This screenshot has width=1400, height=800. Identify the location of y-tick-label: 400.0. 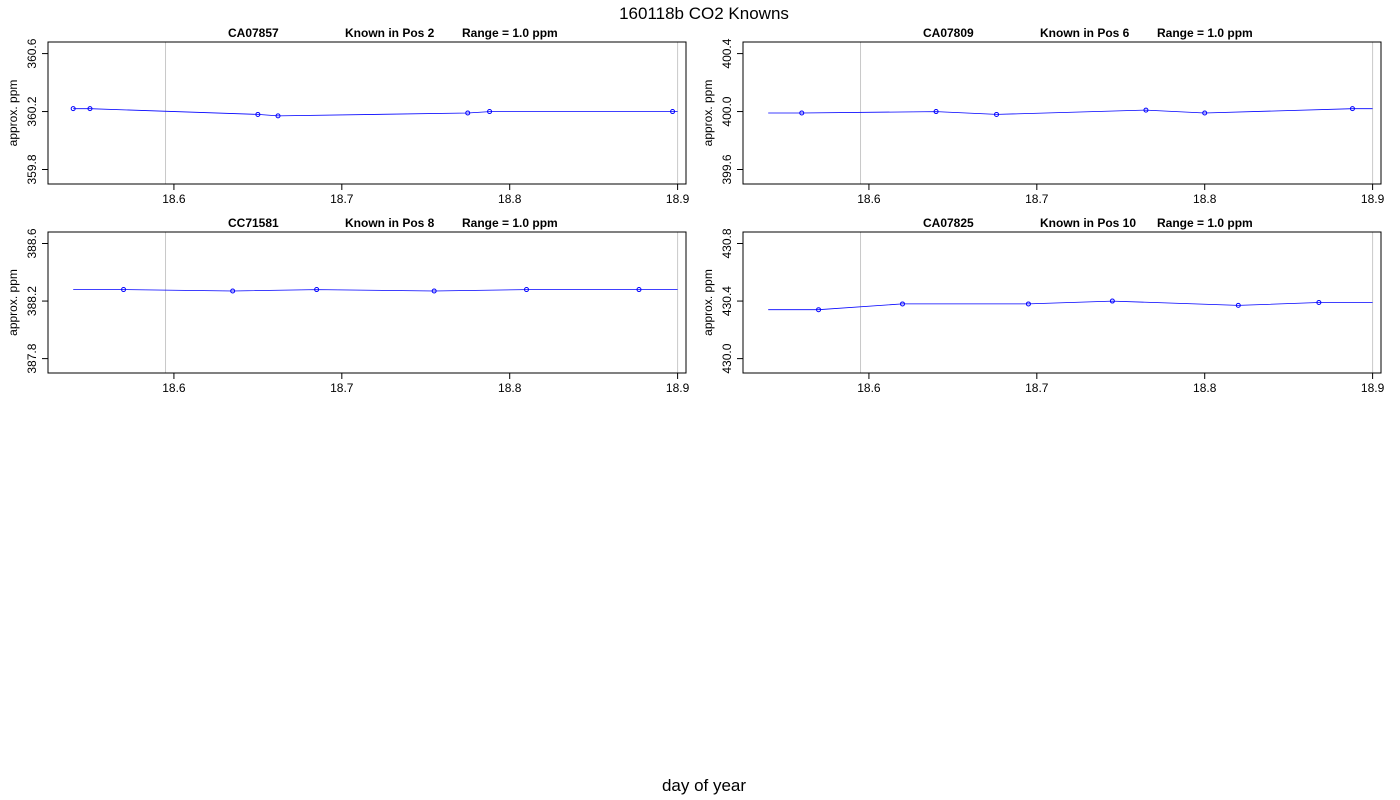
(727, 111).